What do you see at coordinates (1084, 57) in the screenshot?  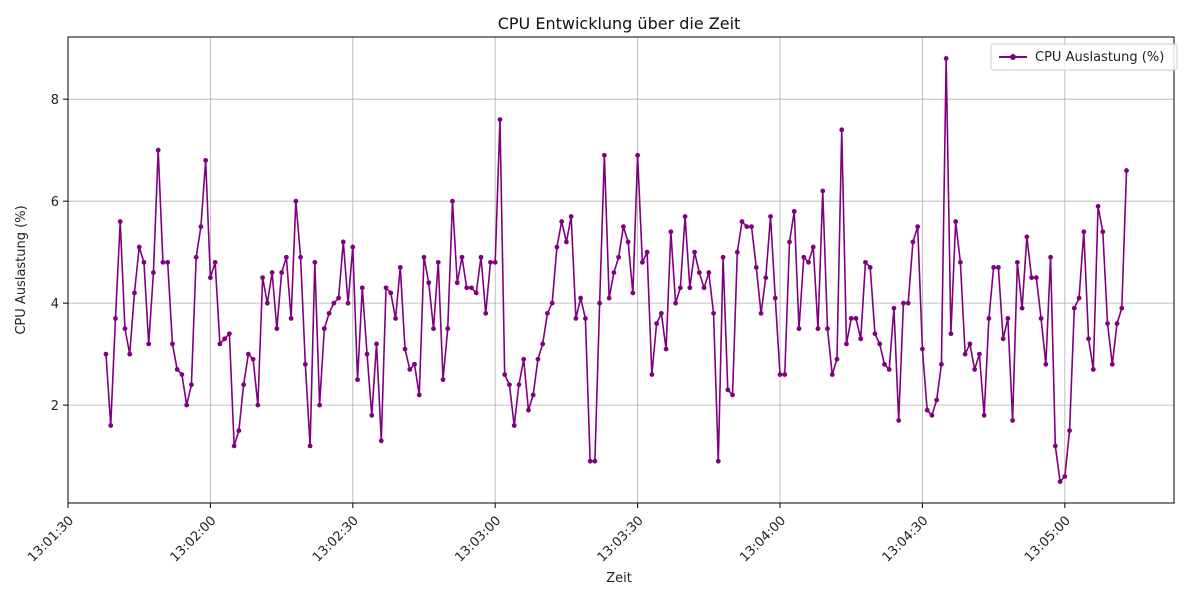 I see `legend: CPU Auslastung (%)` at bounding box center [1084, 57].